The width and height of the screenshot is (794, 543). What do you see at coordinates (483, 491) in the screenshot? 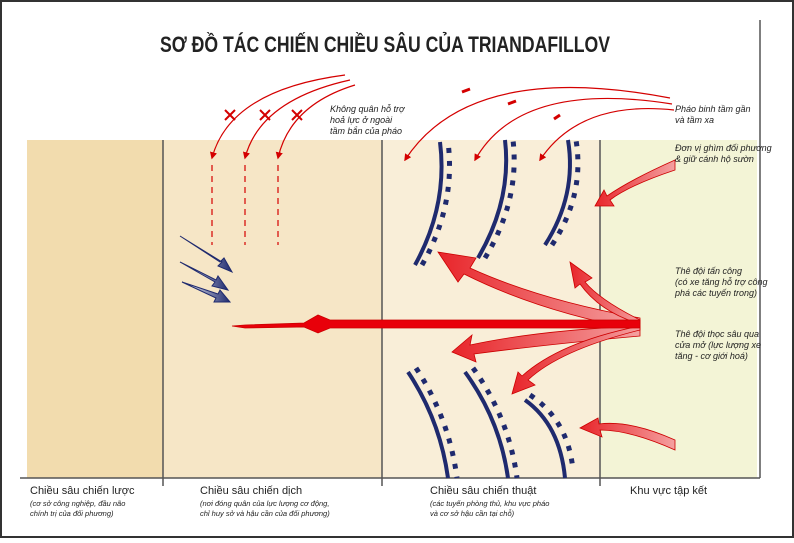
I see `zone-label: Chiều sâu chiến thuật` at bounding box center [483, 491].